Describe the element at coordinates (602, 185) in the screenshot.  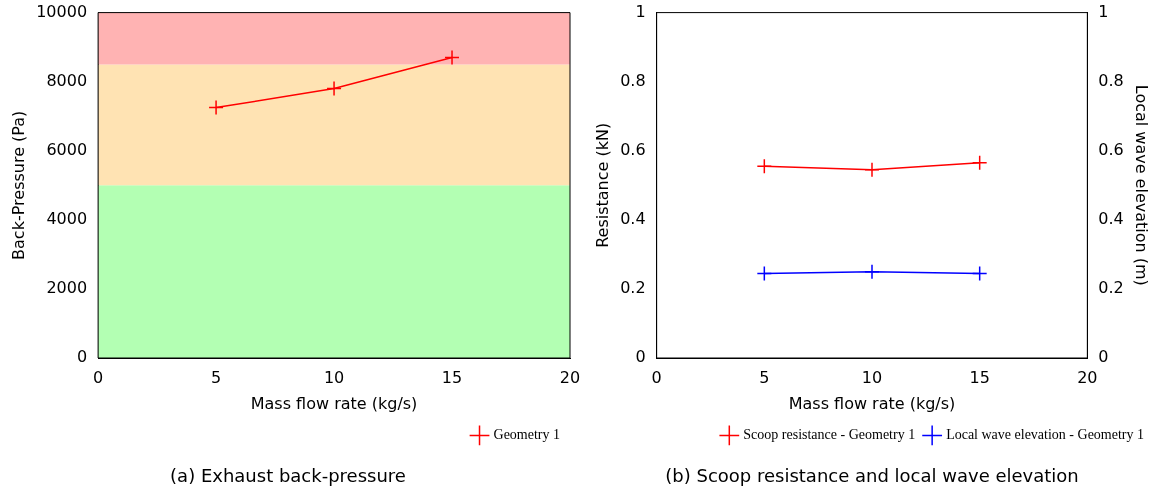
I see `y-axis-title: Resistance (kN)` at that location.